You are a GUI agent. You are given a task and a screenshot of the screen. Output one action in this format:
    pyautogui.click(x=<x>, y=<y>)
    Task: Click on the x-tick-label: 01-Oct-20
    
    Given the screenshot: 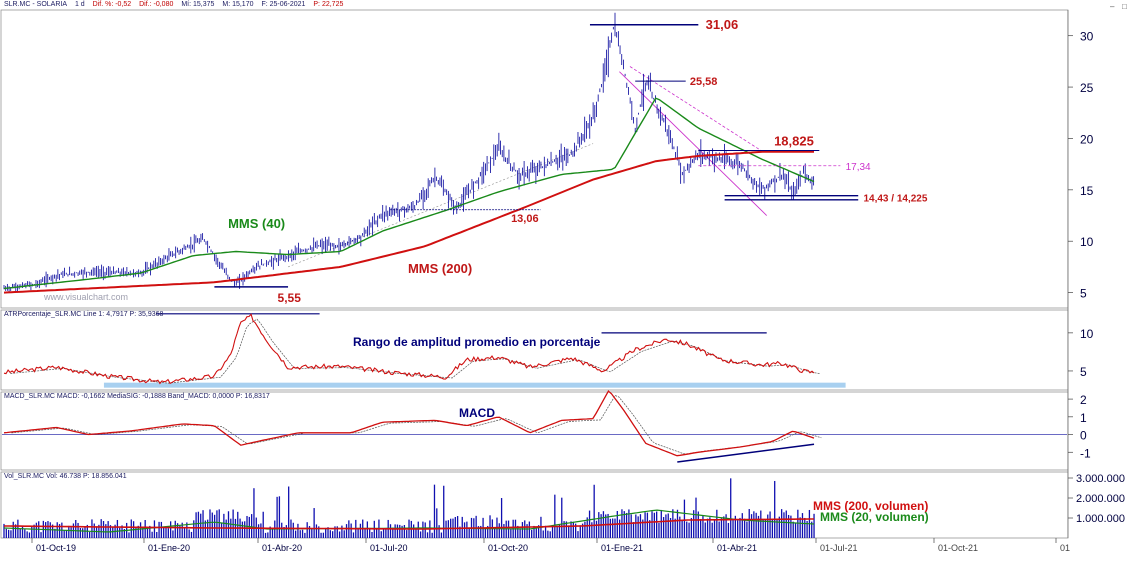 What is the action you would take?
    pyautogui.click(x=508, y=548)
    